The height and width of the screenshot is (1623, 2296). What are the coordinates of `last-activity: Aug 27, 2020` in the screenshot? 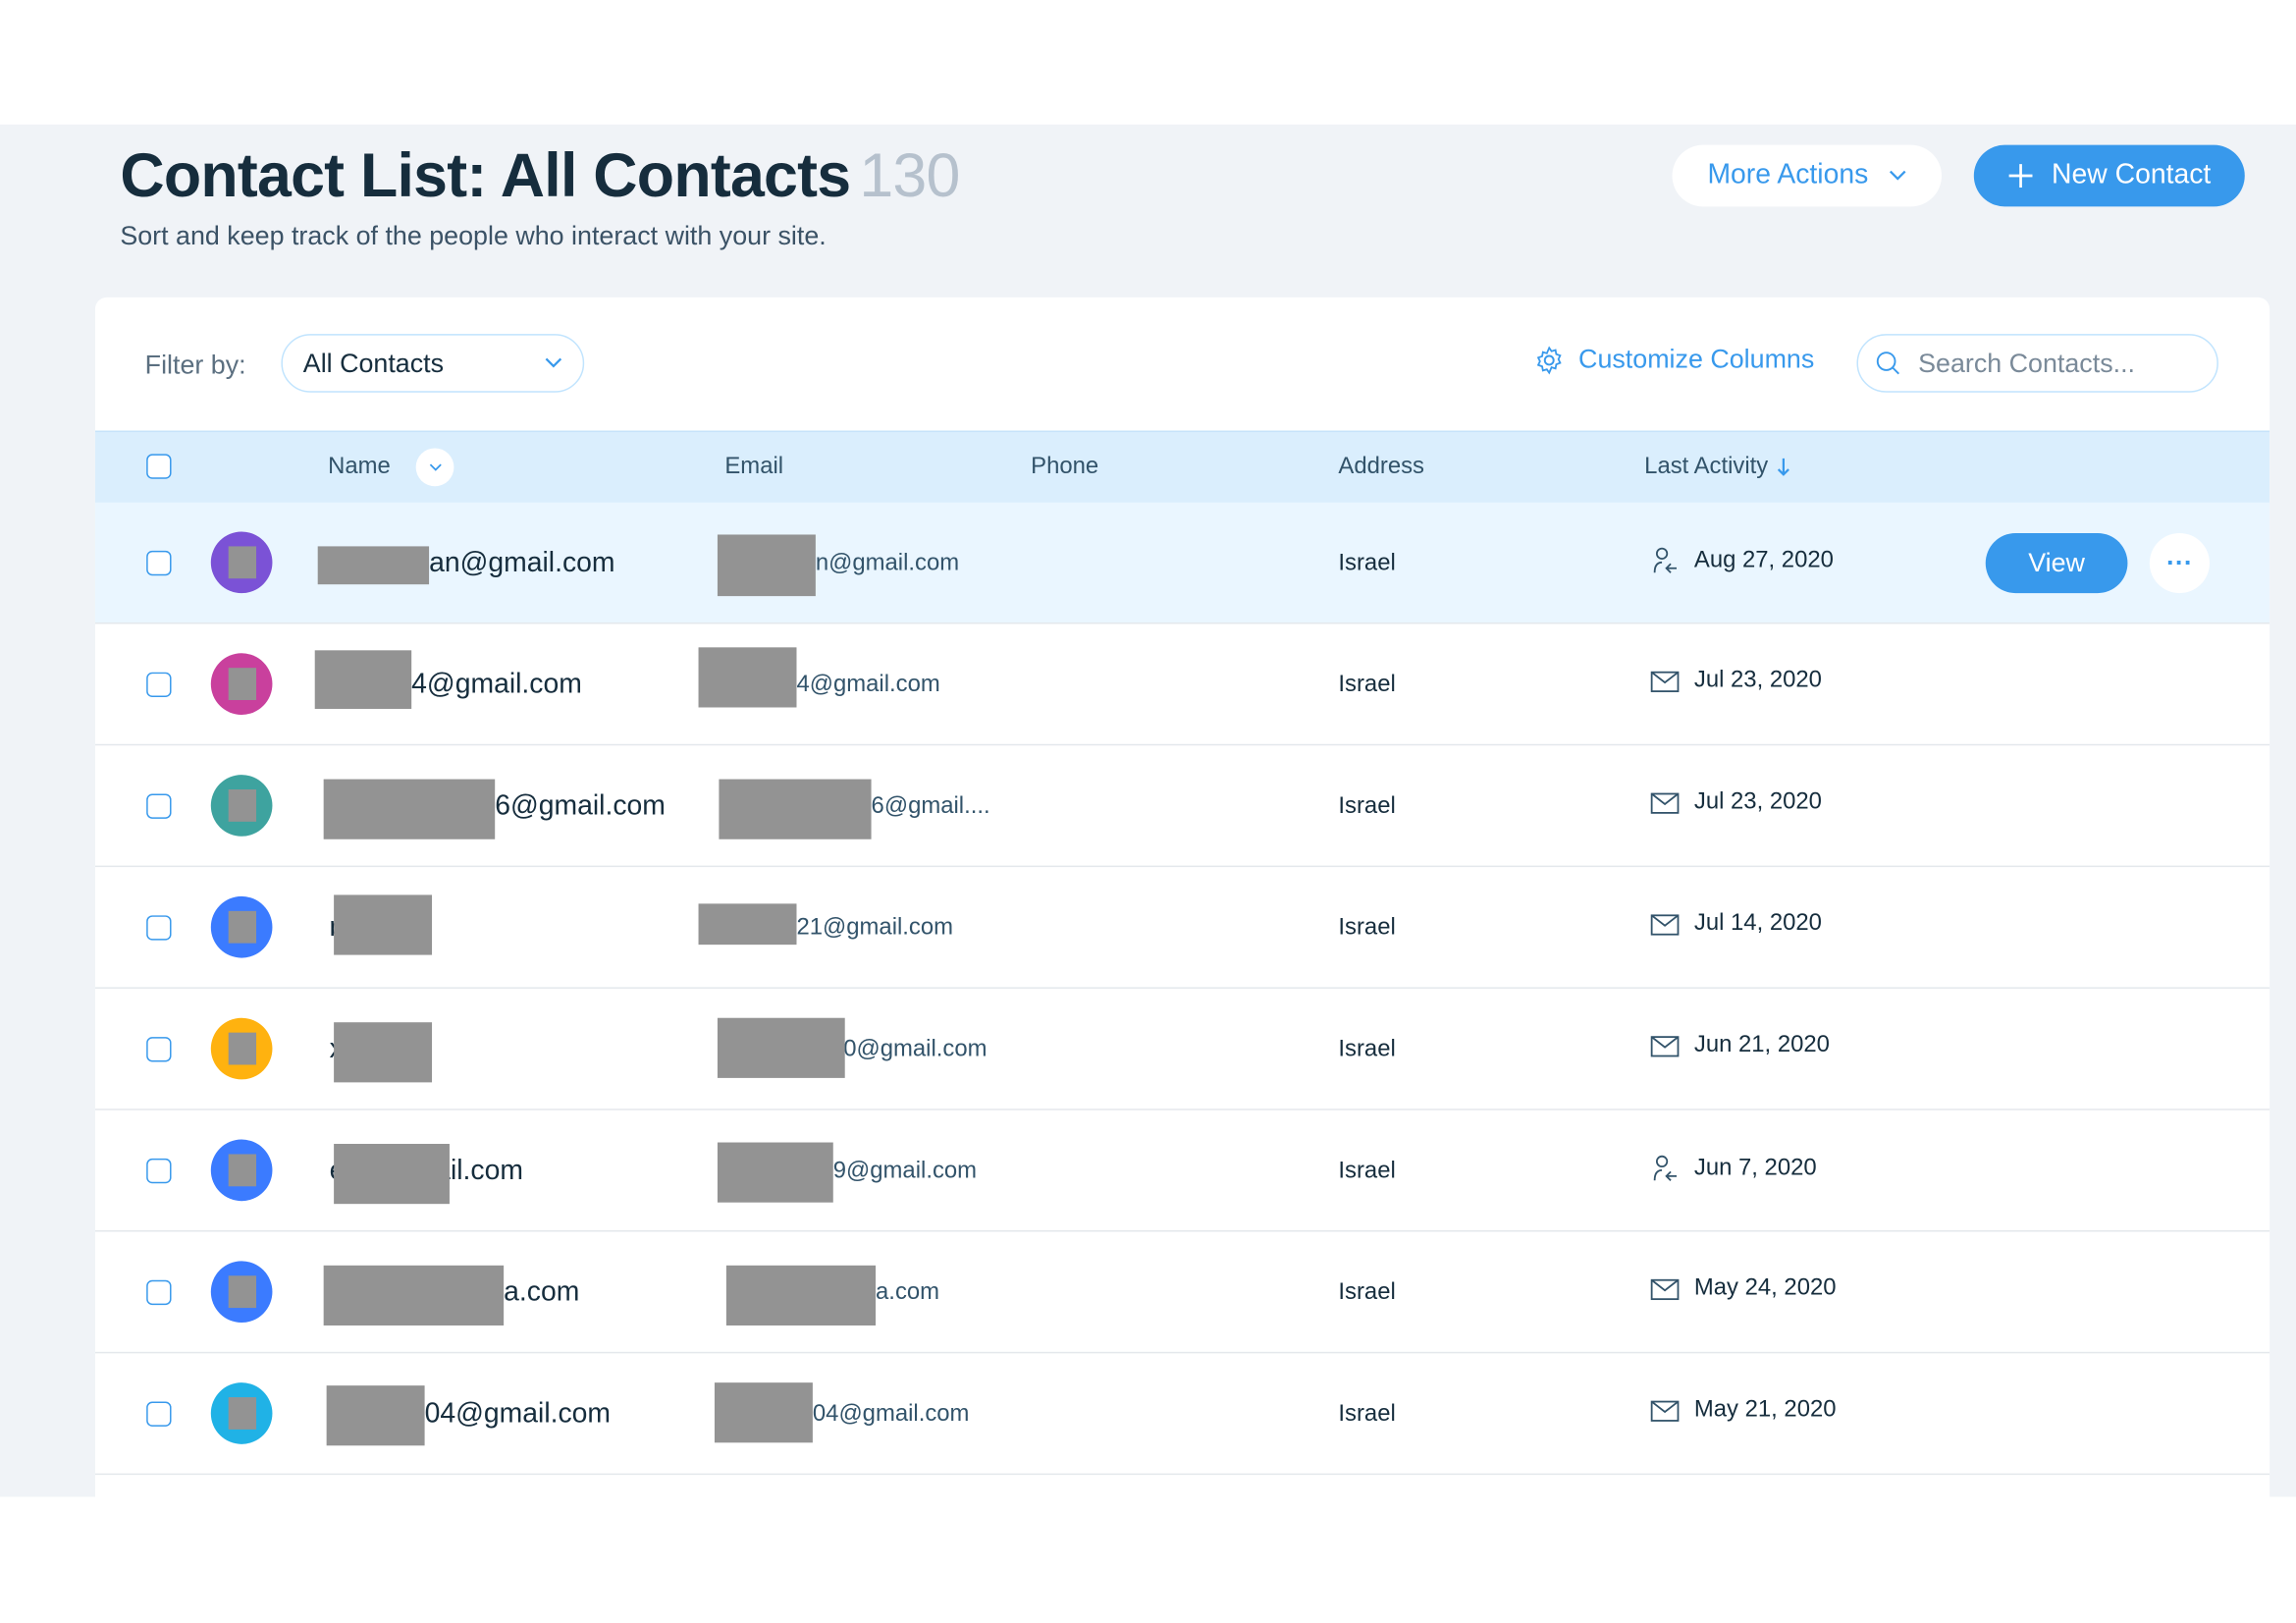 It's located at (1742, 561).